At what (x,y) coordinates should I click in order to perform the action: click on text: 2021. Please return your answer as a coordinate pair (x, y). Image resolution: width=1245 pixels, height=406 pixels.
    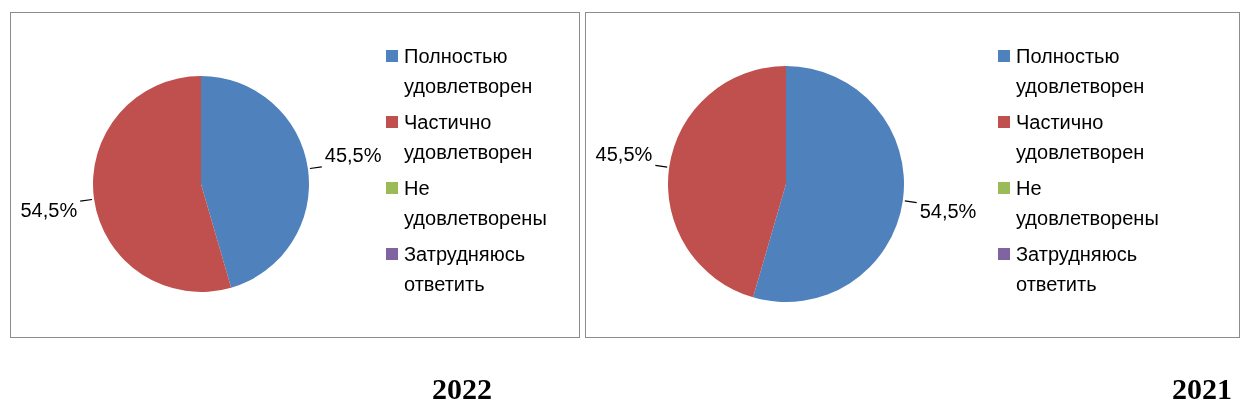
    Looking at the image, I should click on (1202, 389).